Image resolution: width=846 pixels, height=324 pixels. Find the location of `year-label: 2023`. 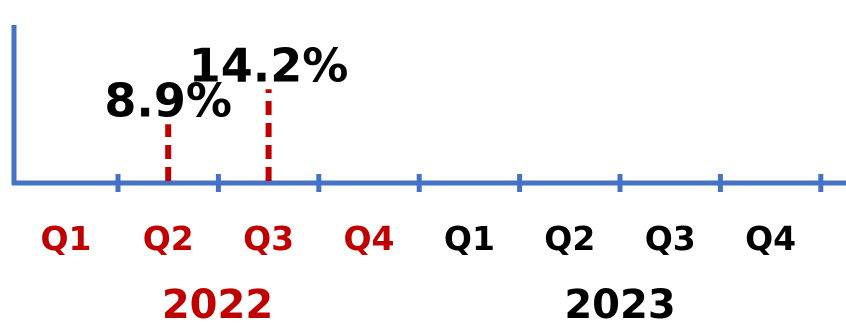

year-label: 2023 is located at coordinates (619, 303).